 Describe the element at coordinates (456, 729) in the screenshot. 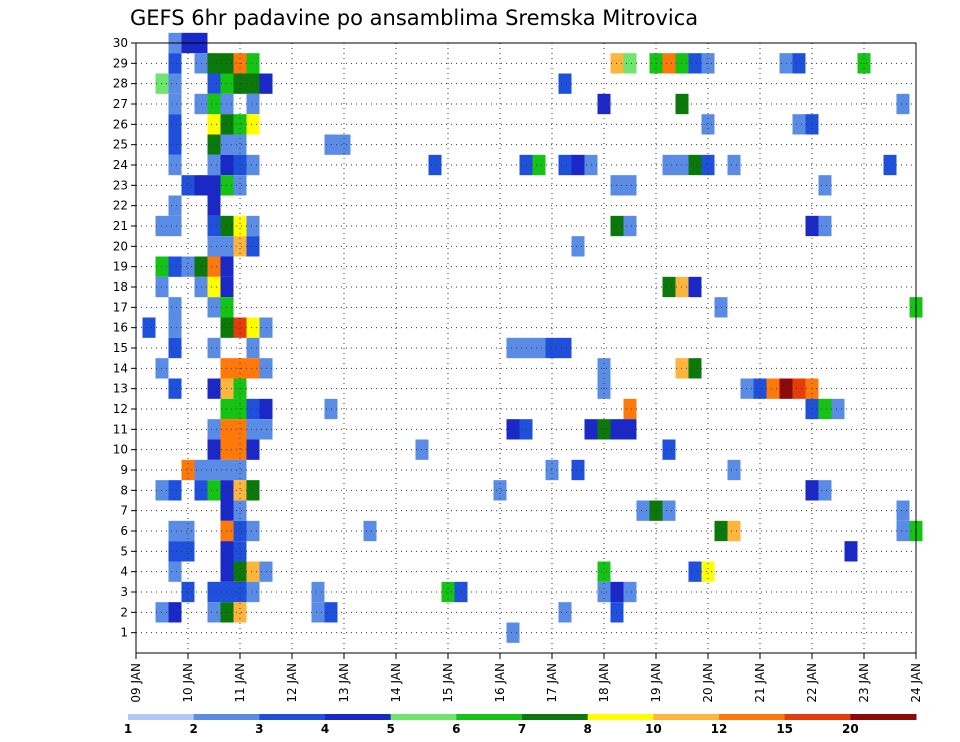

I see `legend-label: 6` at that location.